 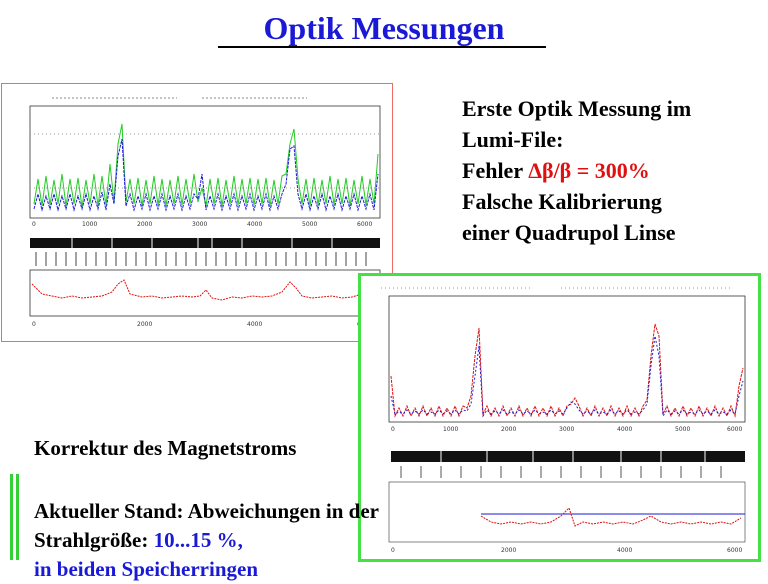 I want to click on status-line-1: Aktueller Stand: Abweichungen in der, so click(x=206, y=511).